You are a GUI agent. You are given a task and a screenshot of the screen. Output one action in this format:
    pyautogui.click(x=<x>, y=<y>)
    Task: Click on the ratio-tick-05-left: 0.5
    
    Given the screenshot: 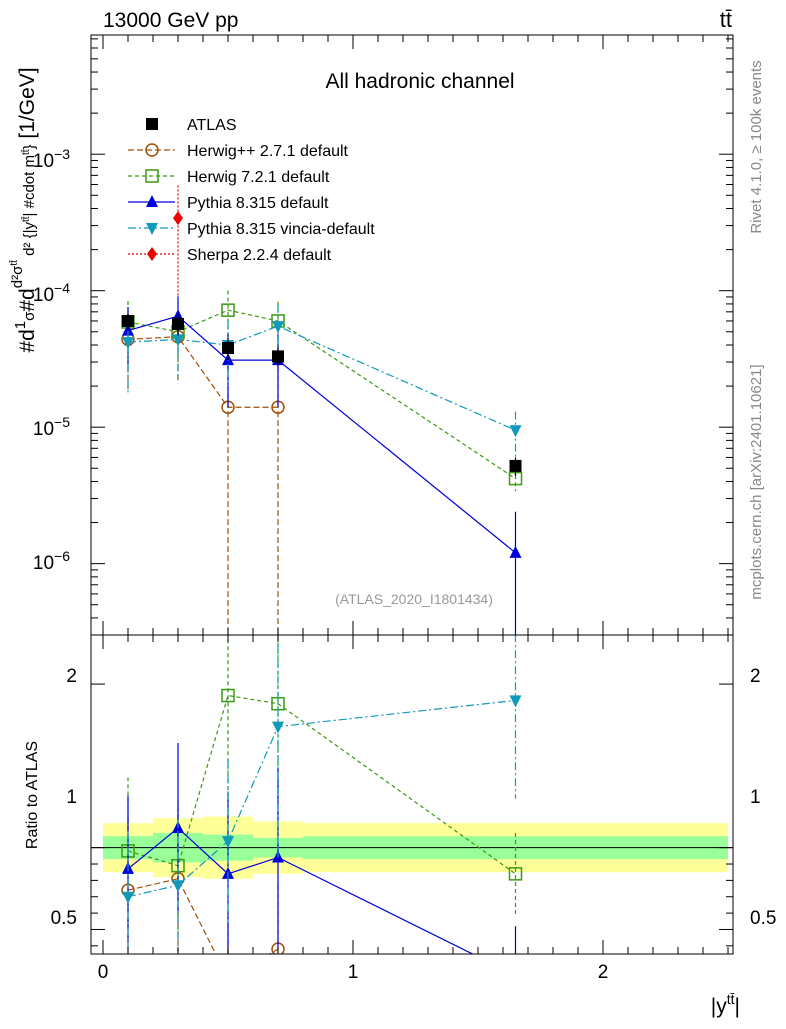 What is the action you would take?
    pyautogui.click(x=64, y=918)
    